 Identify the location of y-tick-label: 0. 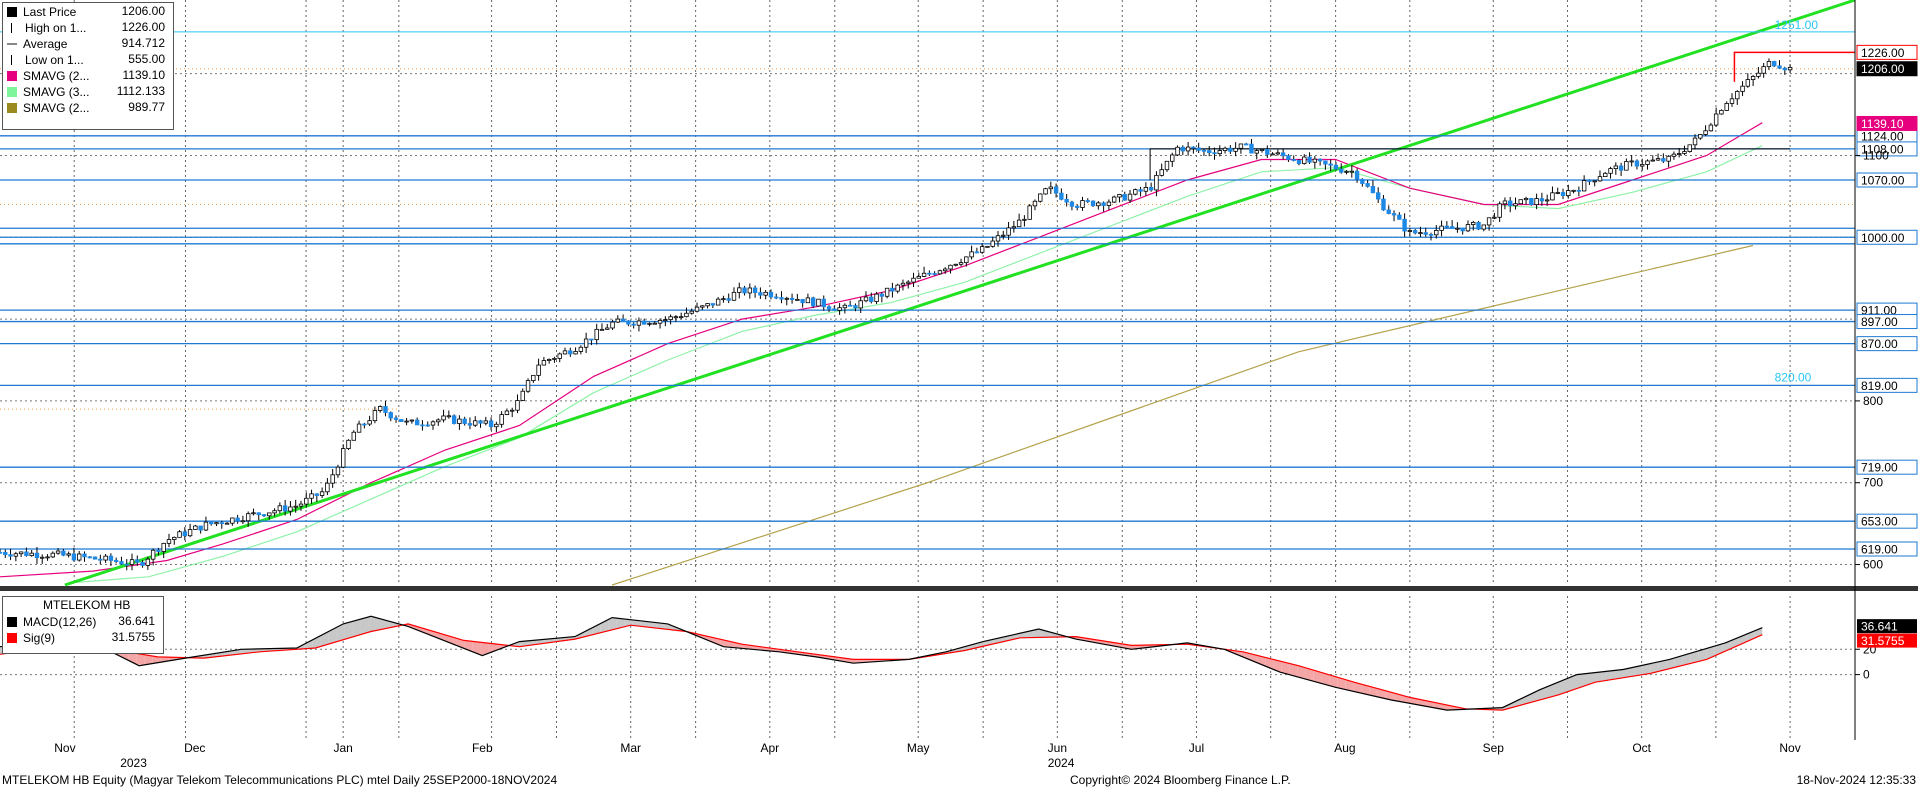
(1866, 675).